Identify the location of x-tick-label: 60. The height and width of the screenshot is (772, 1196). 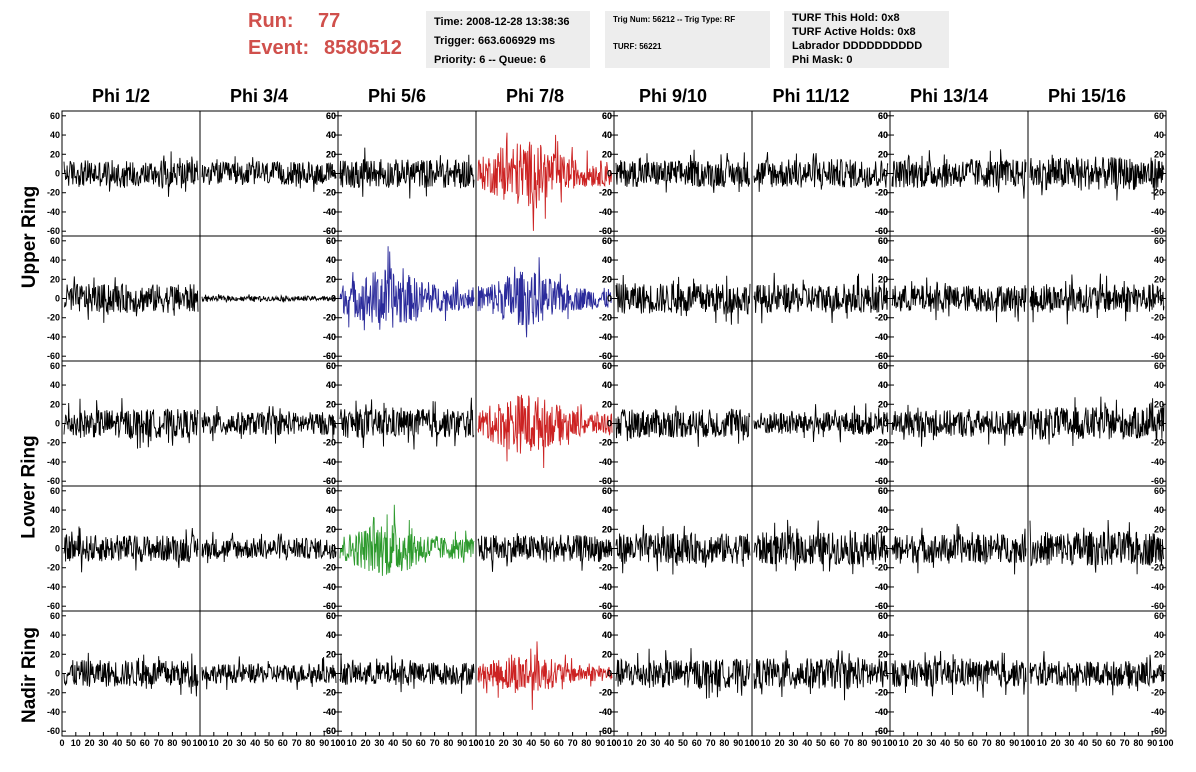
(1111, 743).